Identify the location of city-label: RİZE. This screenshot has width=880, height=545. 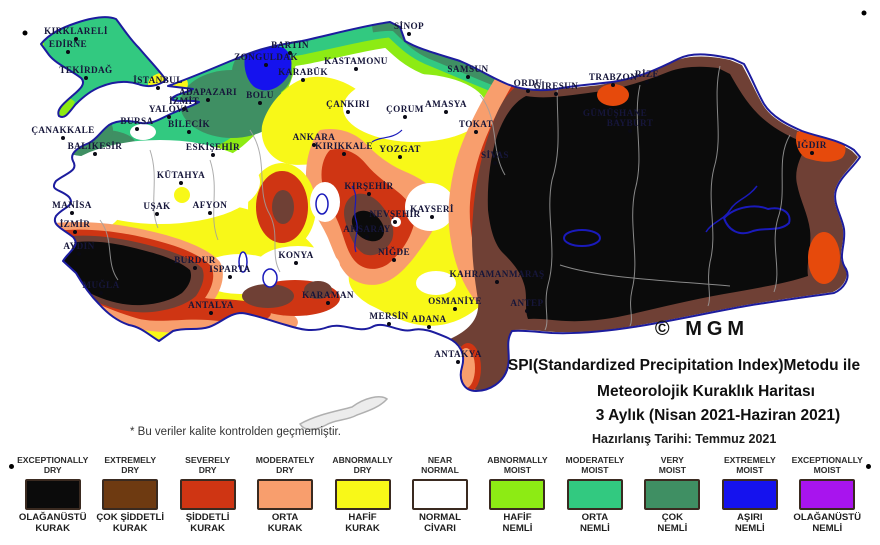
(647, 74).